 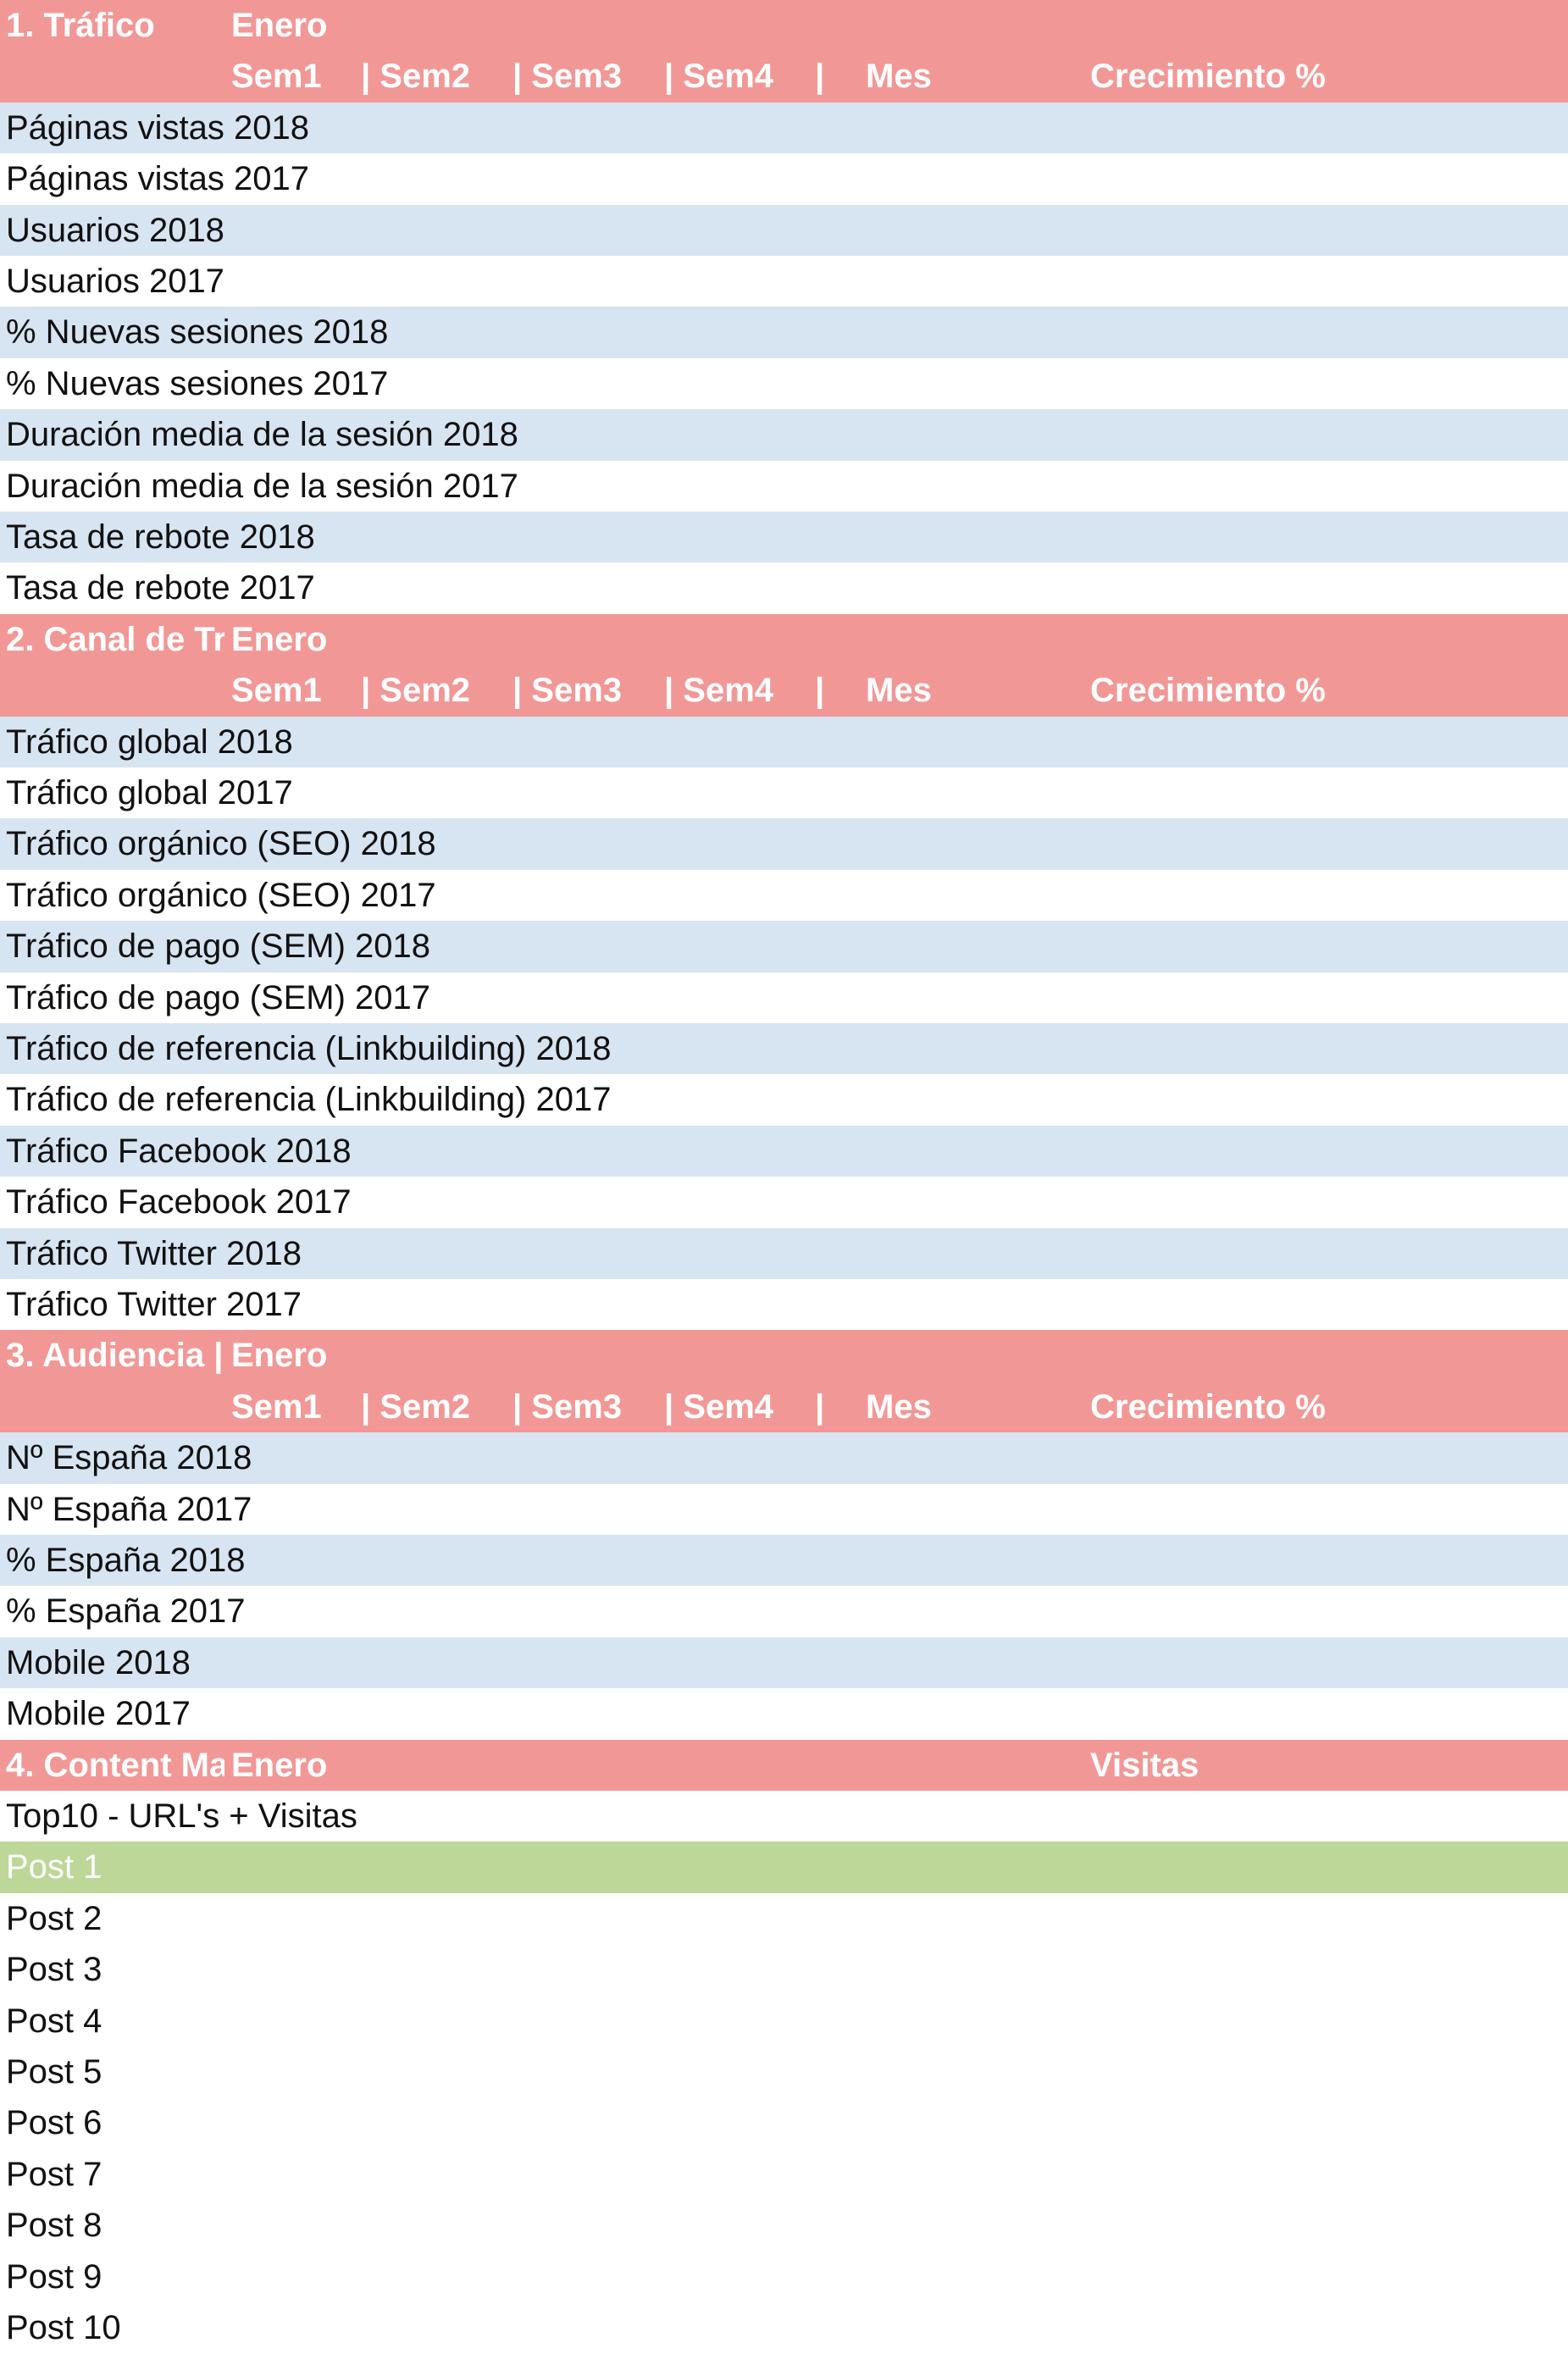 What do you see at coordinates (784, 281) in the screenshot?
I see `table-row: Usuarios 2017` at bounding box center [784, 281].